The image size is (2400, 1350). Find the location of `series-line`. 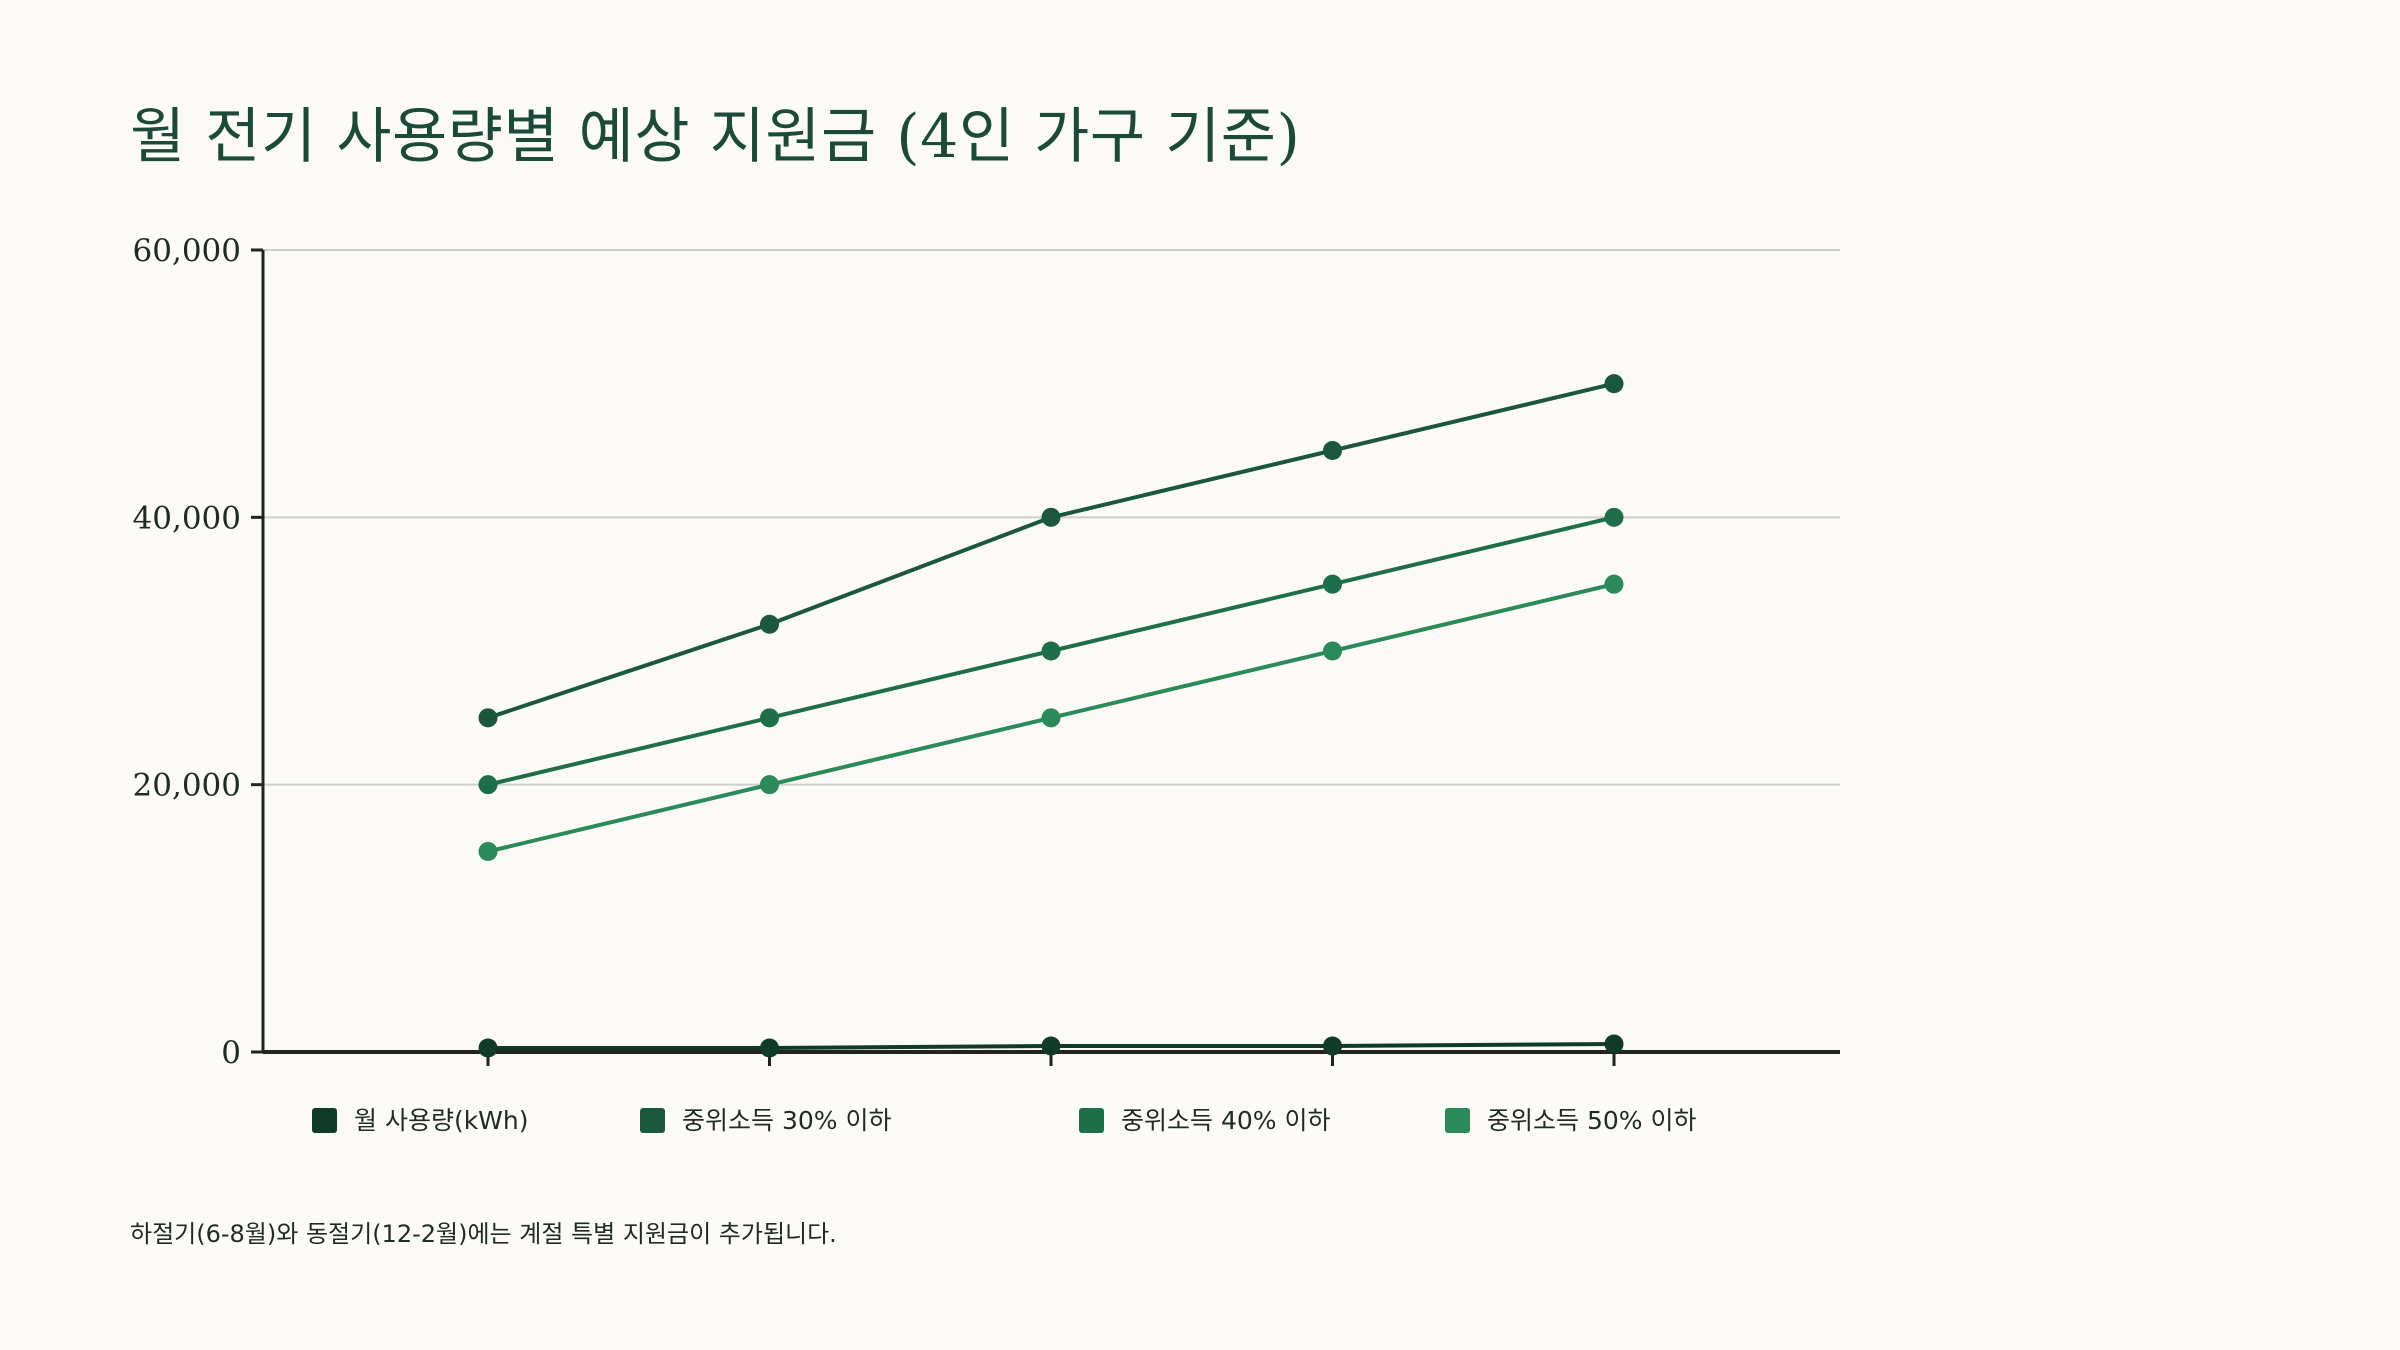

series-line is located at coordinates (1051, 550).